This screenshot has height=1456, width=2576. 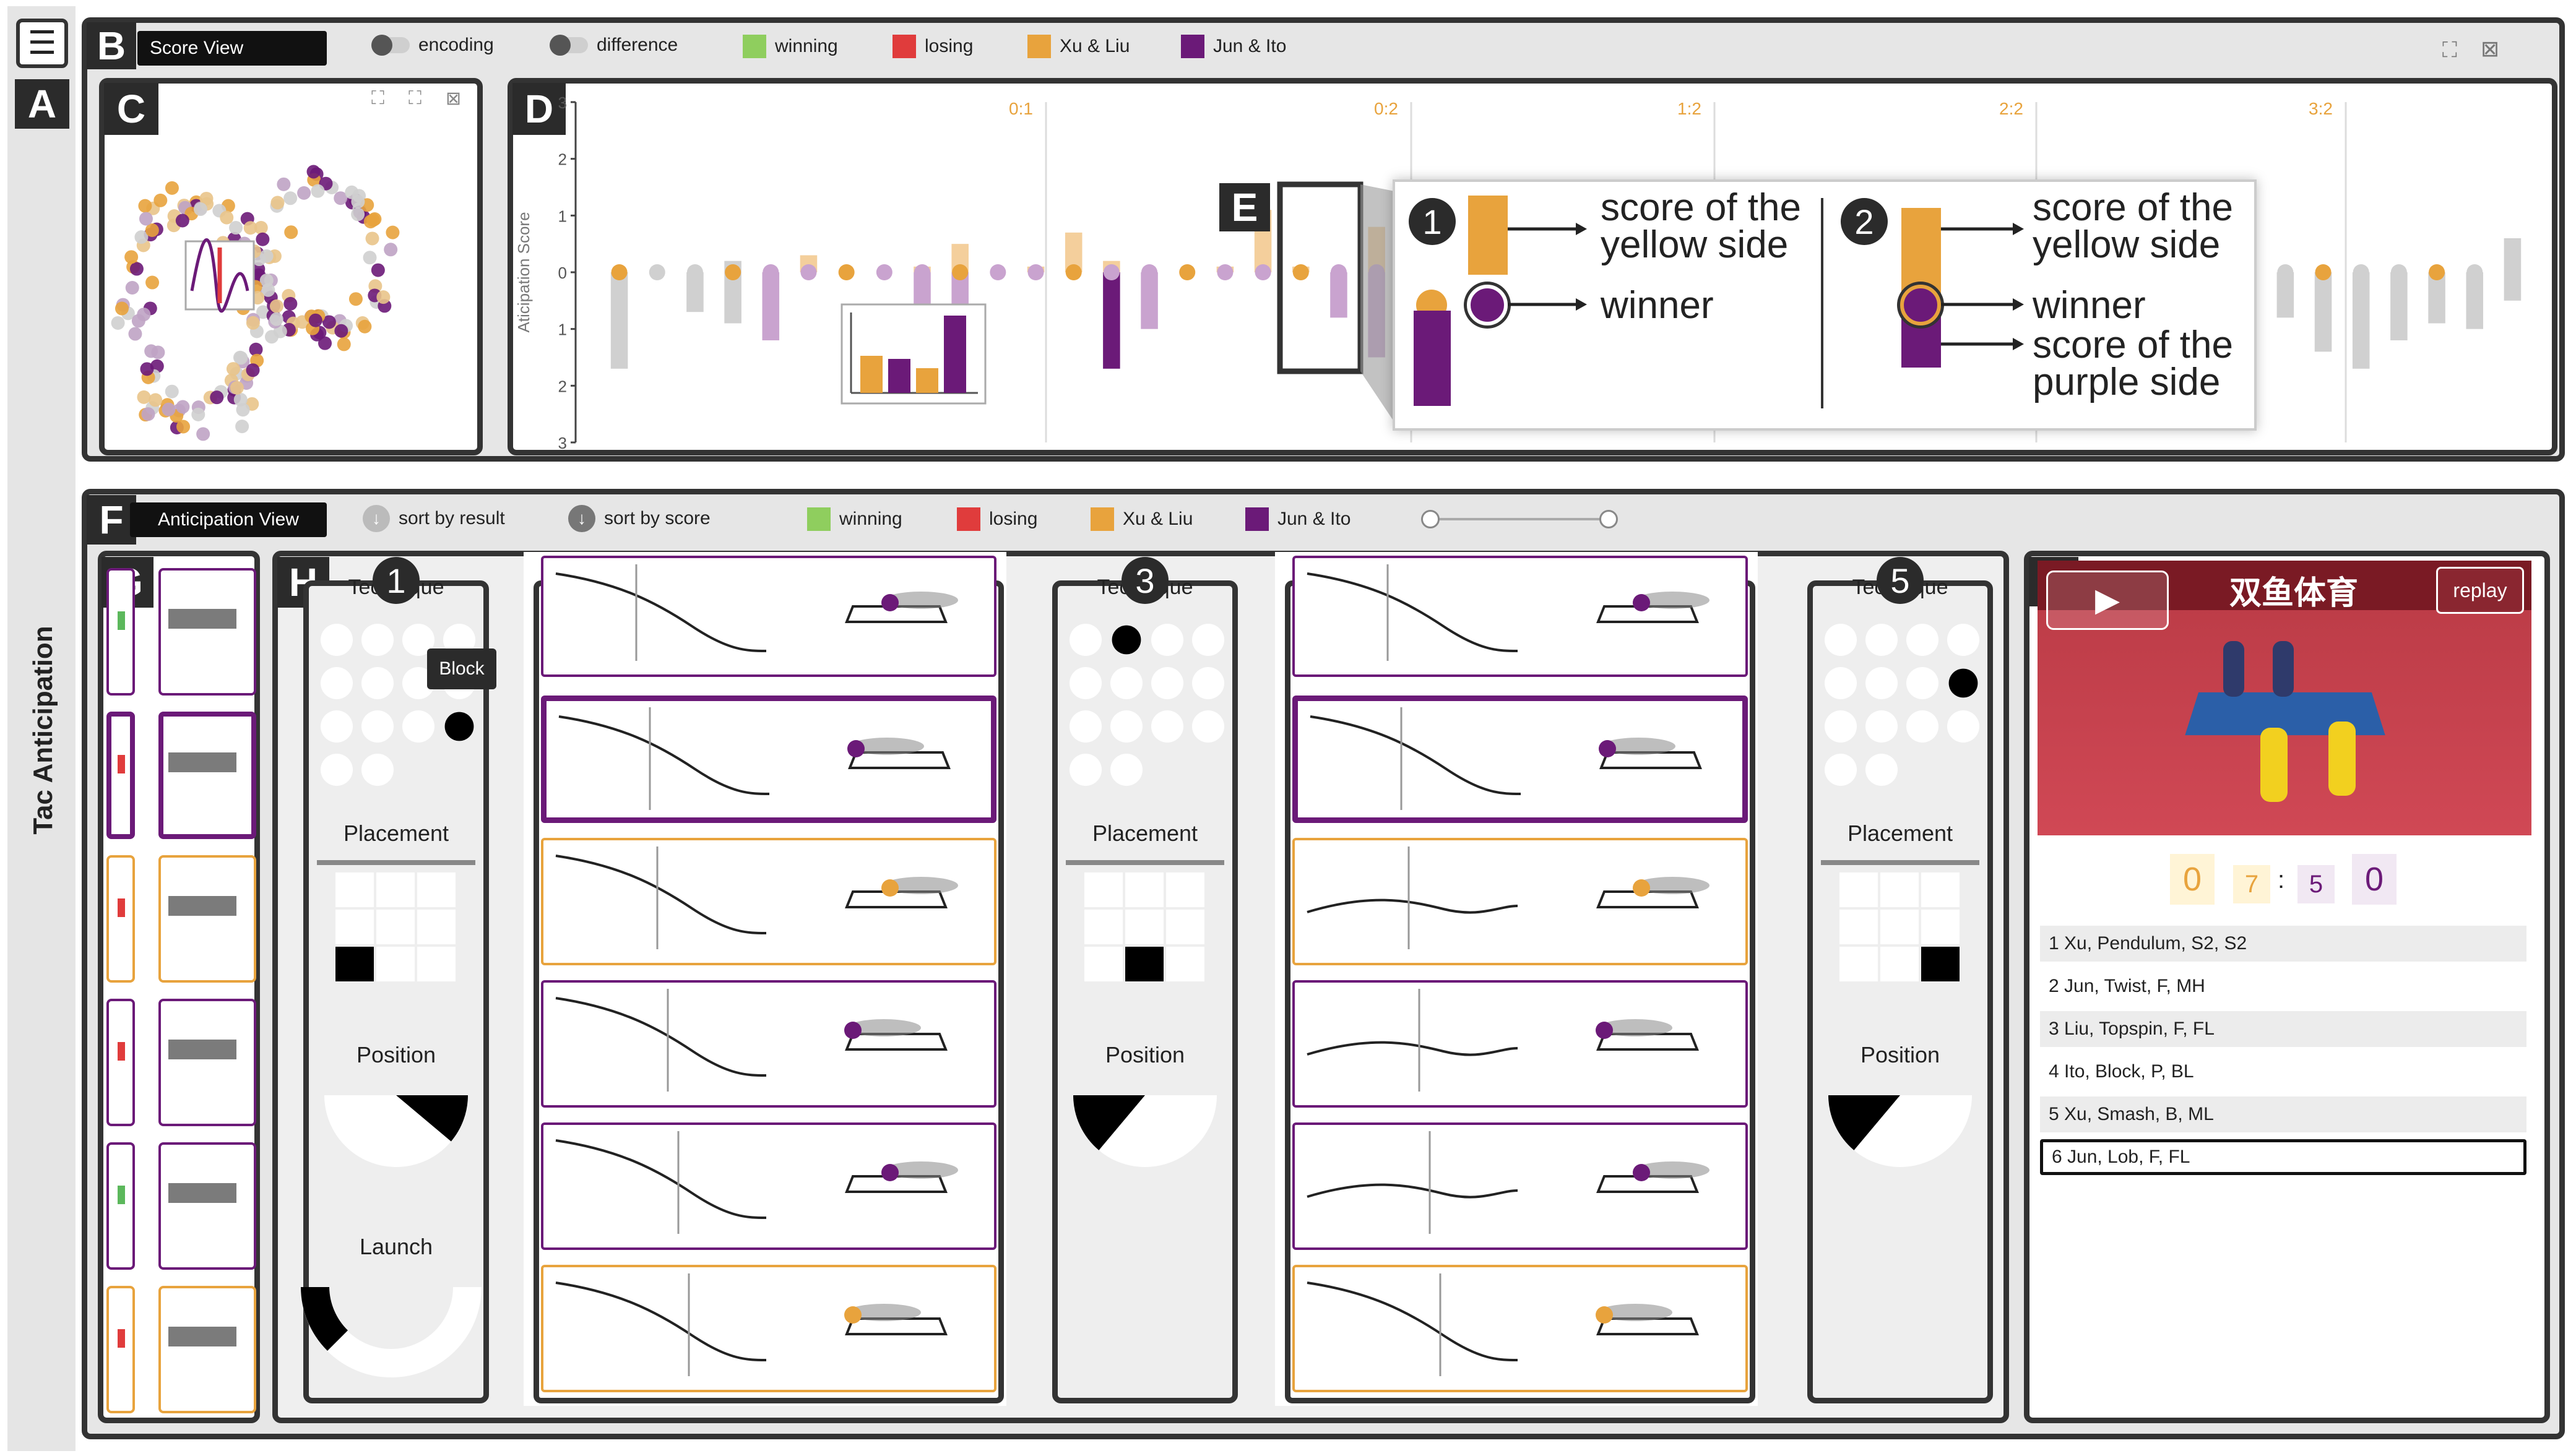 I want to click on projection-scatter, so click(x=291, y=294).